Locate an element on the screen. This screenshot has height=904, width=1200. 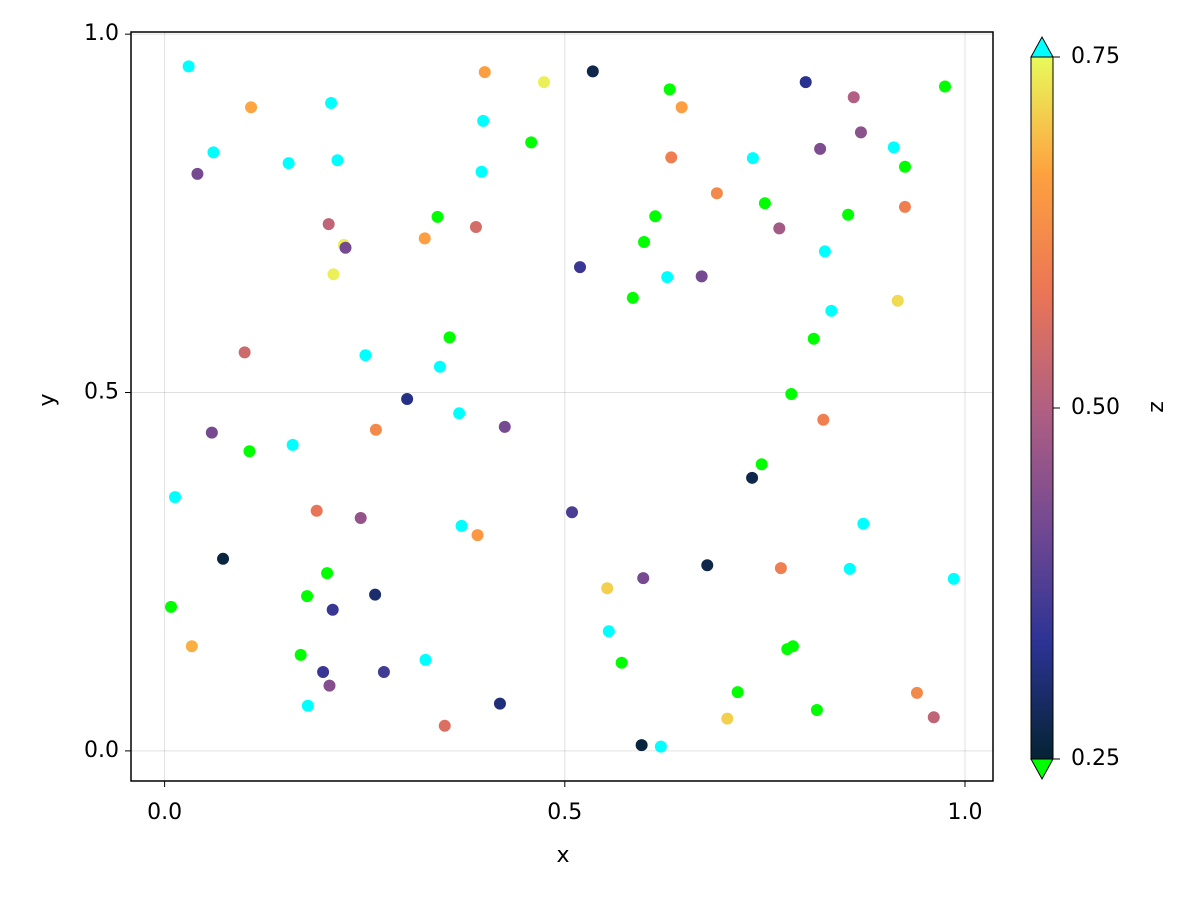
y-axis-label: y is located at coordinates (47, 399).